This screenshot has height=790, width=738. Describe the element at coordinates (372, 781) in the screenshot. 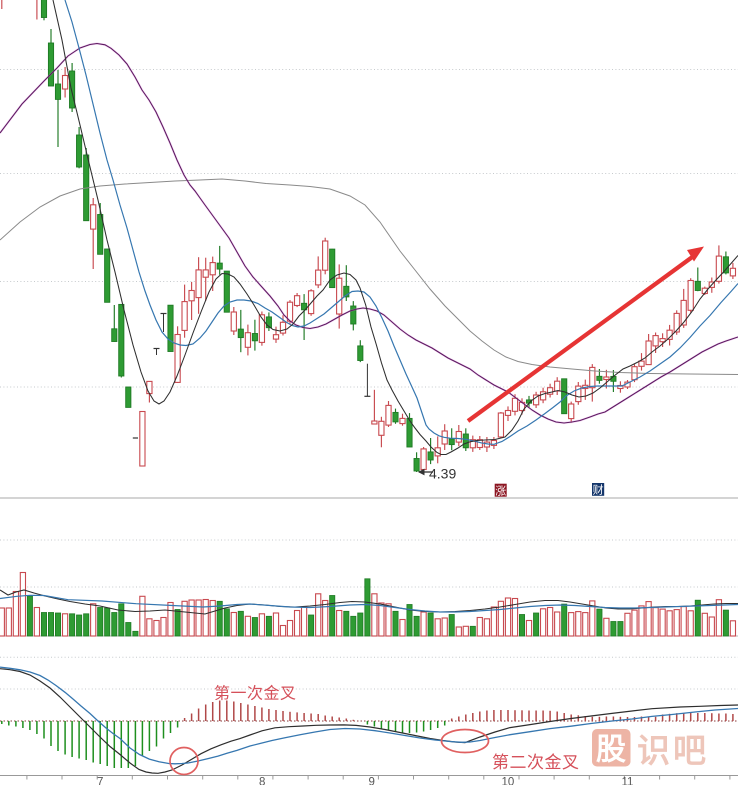

I see `svg-text: 9` at that location.